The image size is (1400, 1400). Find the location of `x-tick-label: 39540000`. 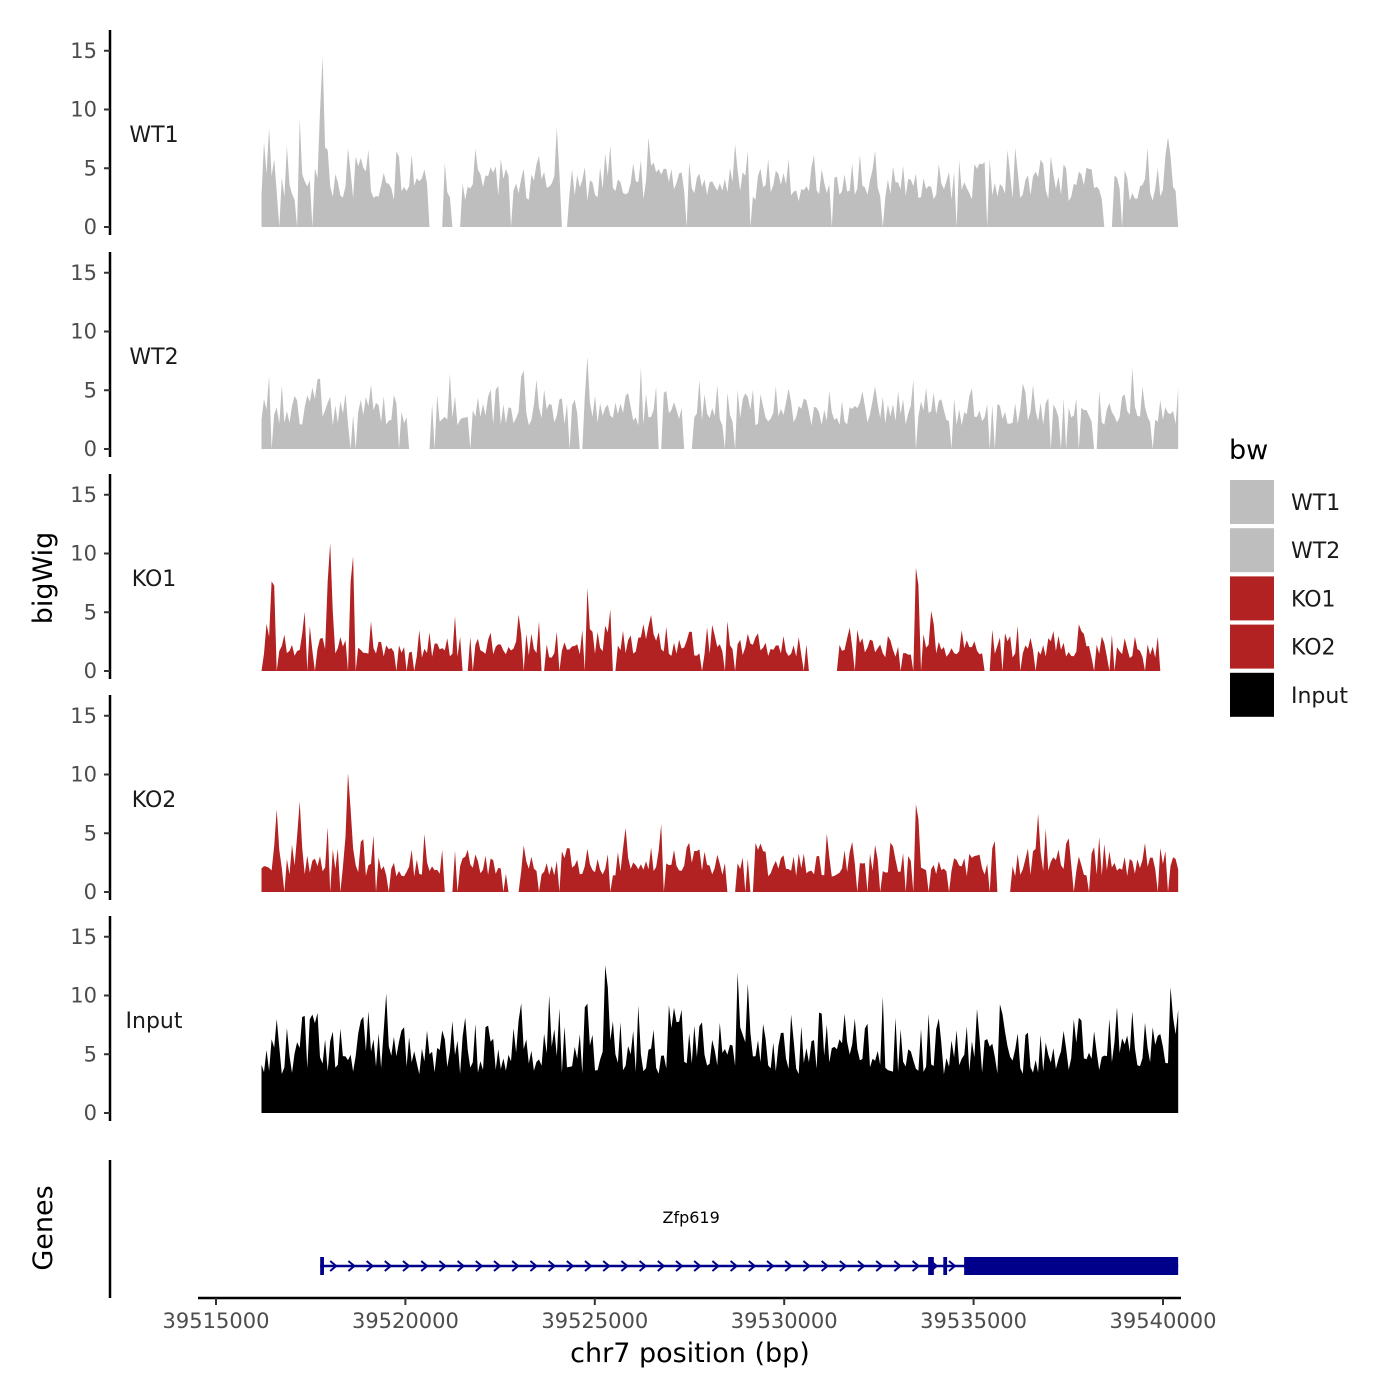

x-tick-label: 39540000 is located at coordinates (1163, 1321).